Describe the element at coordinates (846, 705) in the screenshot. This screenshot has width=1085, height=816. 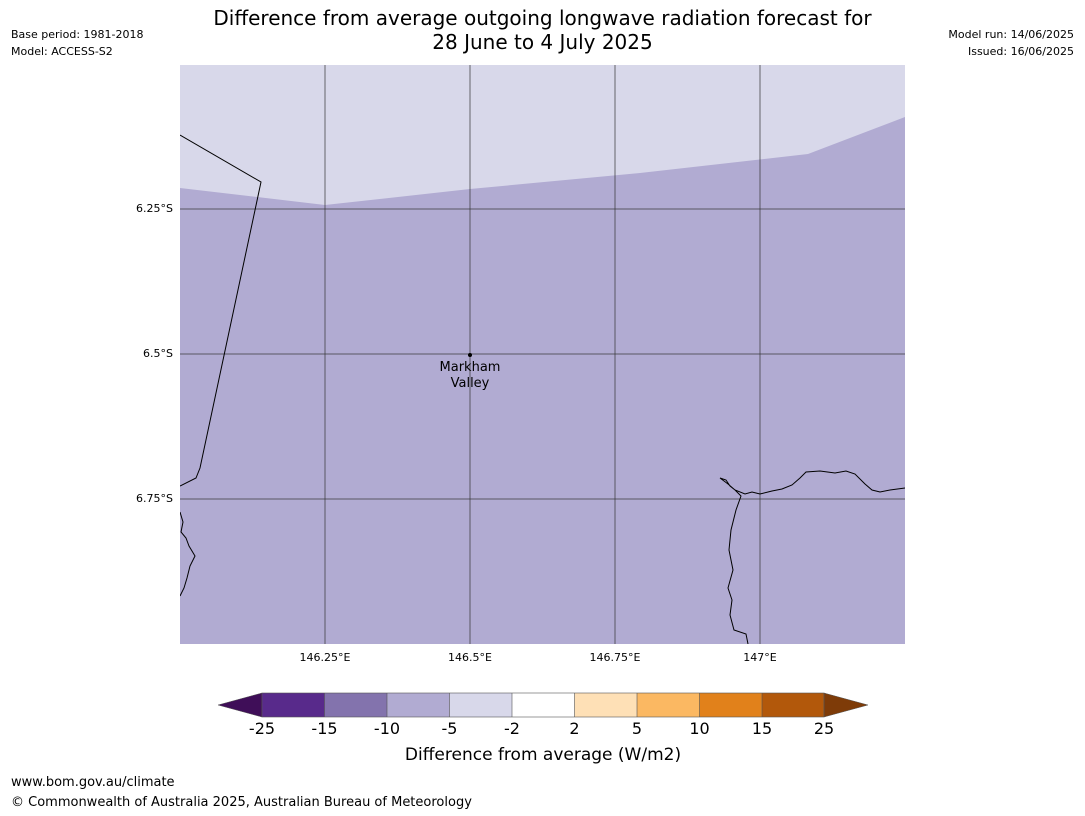
I see `colorbar-extend-high` at that location.